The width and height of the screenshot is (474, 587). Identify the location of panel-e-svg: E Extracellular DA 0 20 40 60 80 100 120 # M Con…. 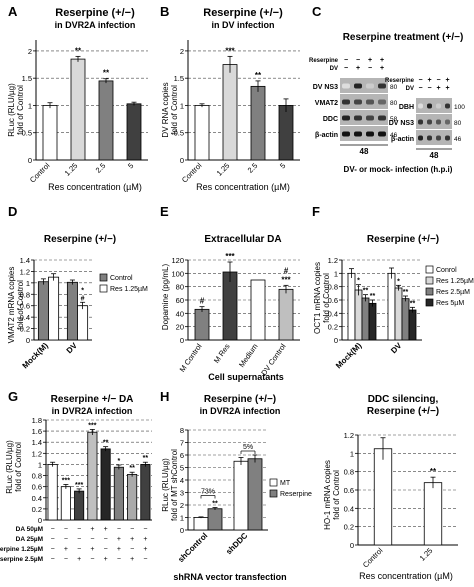
(230, 293).